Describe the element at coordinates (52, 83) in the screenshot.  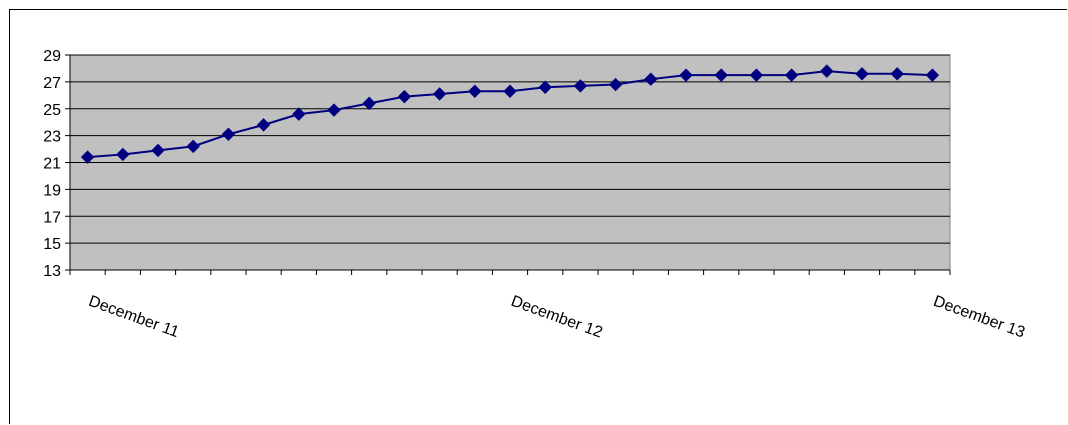
I see `y-tick-label: 27` at that location.